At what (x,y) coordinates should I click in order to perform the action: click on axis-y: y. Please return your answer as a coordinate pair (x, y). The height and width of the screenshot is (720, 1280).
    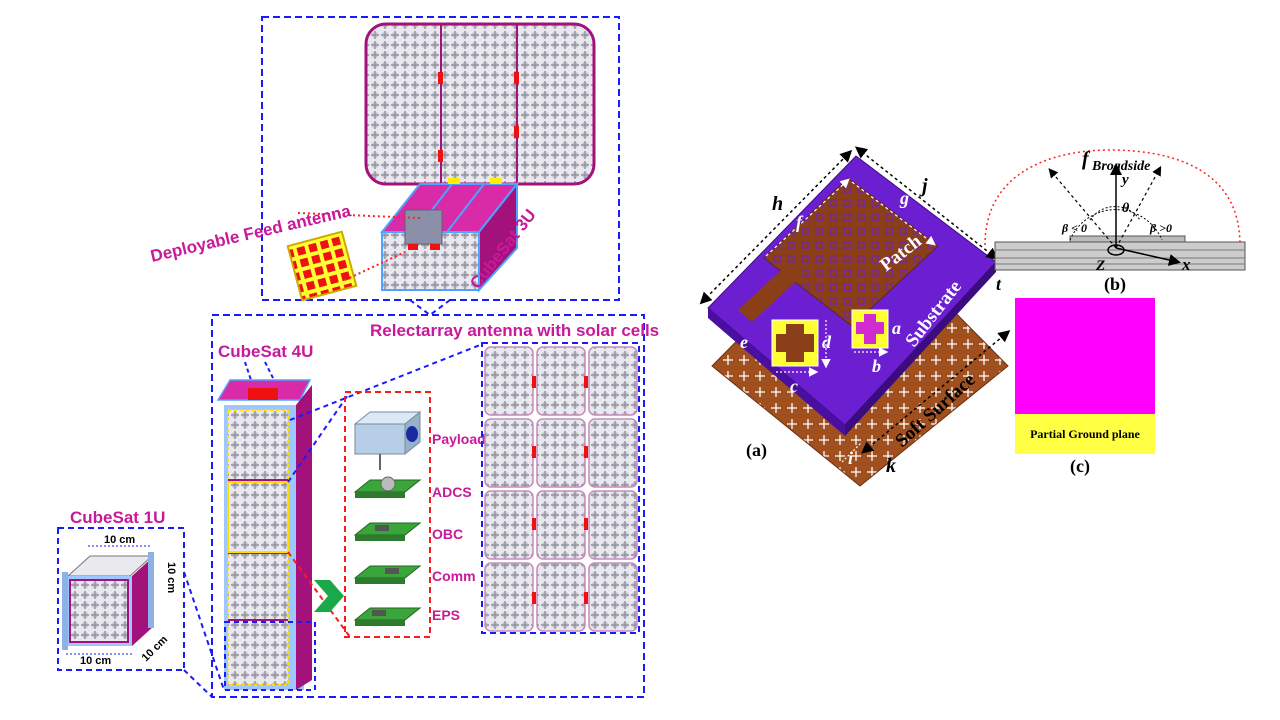
    Looking at the image, I should click on (1124, 180).